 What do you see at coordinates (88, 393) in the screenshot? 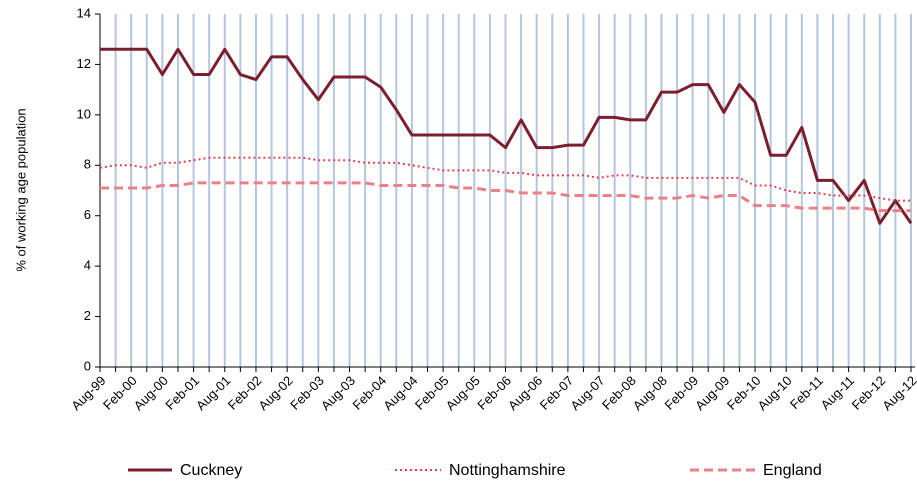
I see `x-tick-label: Aug-99` at bounding box center [88, 393].